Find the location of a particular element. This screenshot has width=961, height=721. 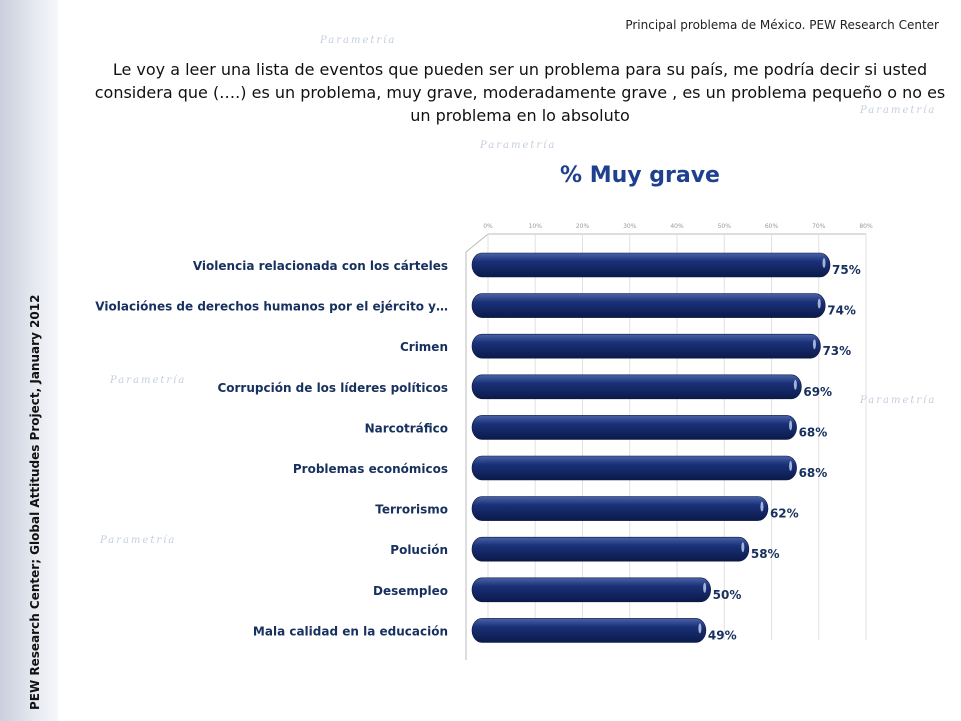

chart-title: % Muy grave is located at coordinates (640, 175).